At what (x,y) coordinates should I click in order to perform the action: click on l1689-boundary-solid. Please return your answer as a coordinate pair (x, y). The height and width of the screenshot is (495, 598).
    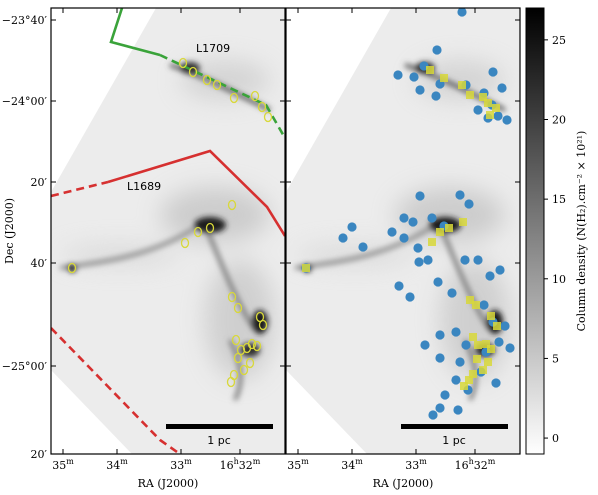
    Looking at the image, I should click on (196, 193).